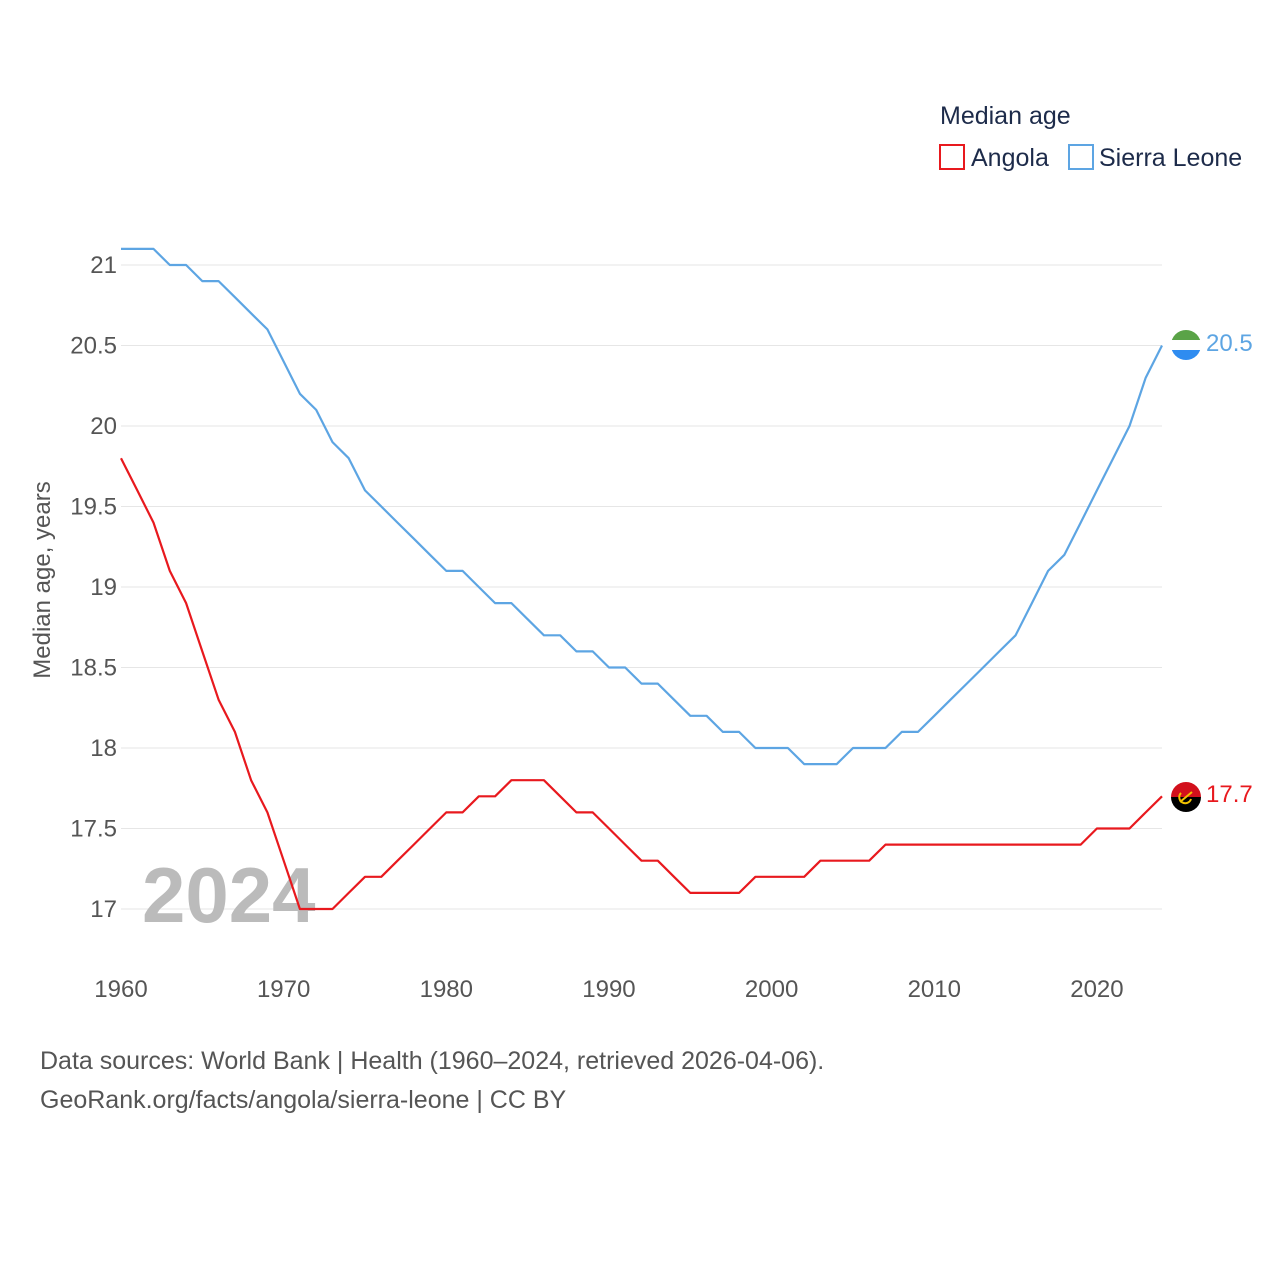  Describe the element at coordinates (952, 157) in the screenshot. I see `legend-swatch-angola` at that location.